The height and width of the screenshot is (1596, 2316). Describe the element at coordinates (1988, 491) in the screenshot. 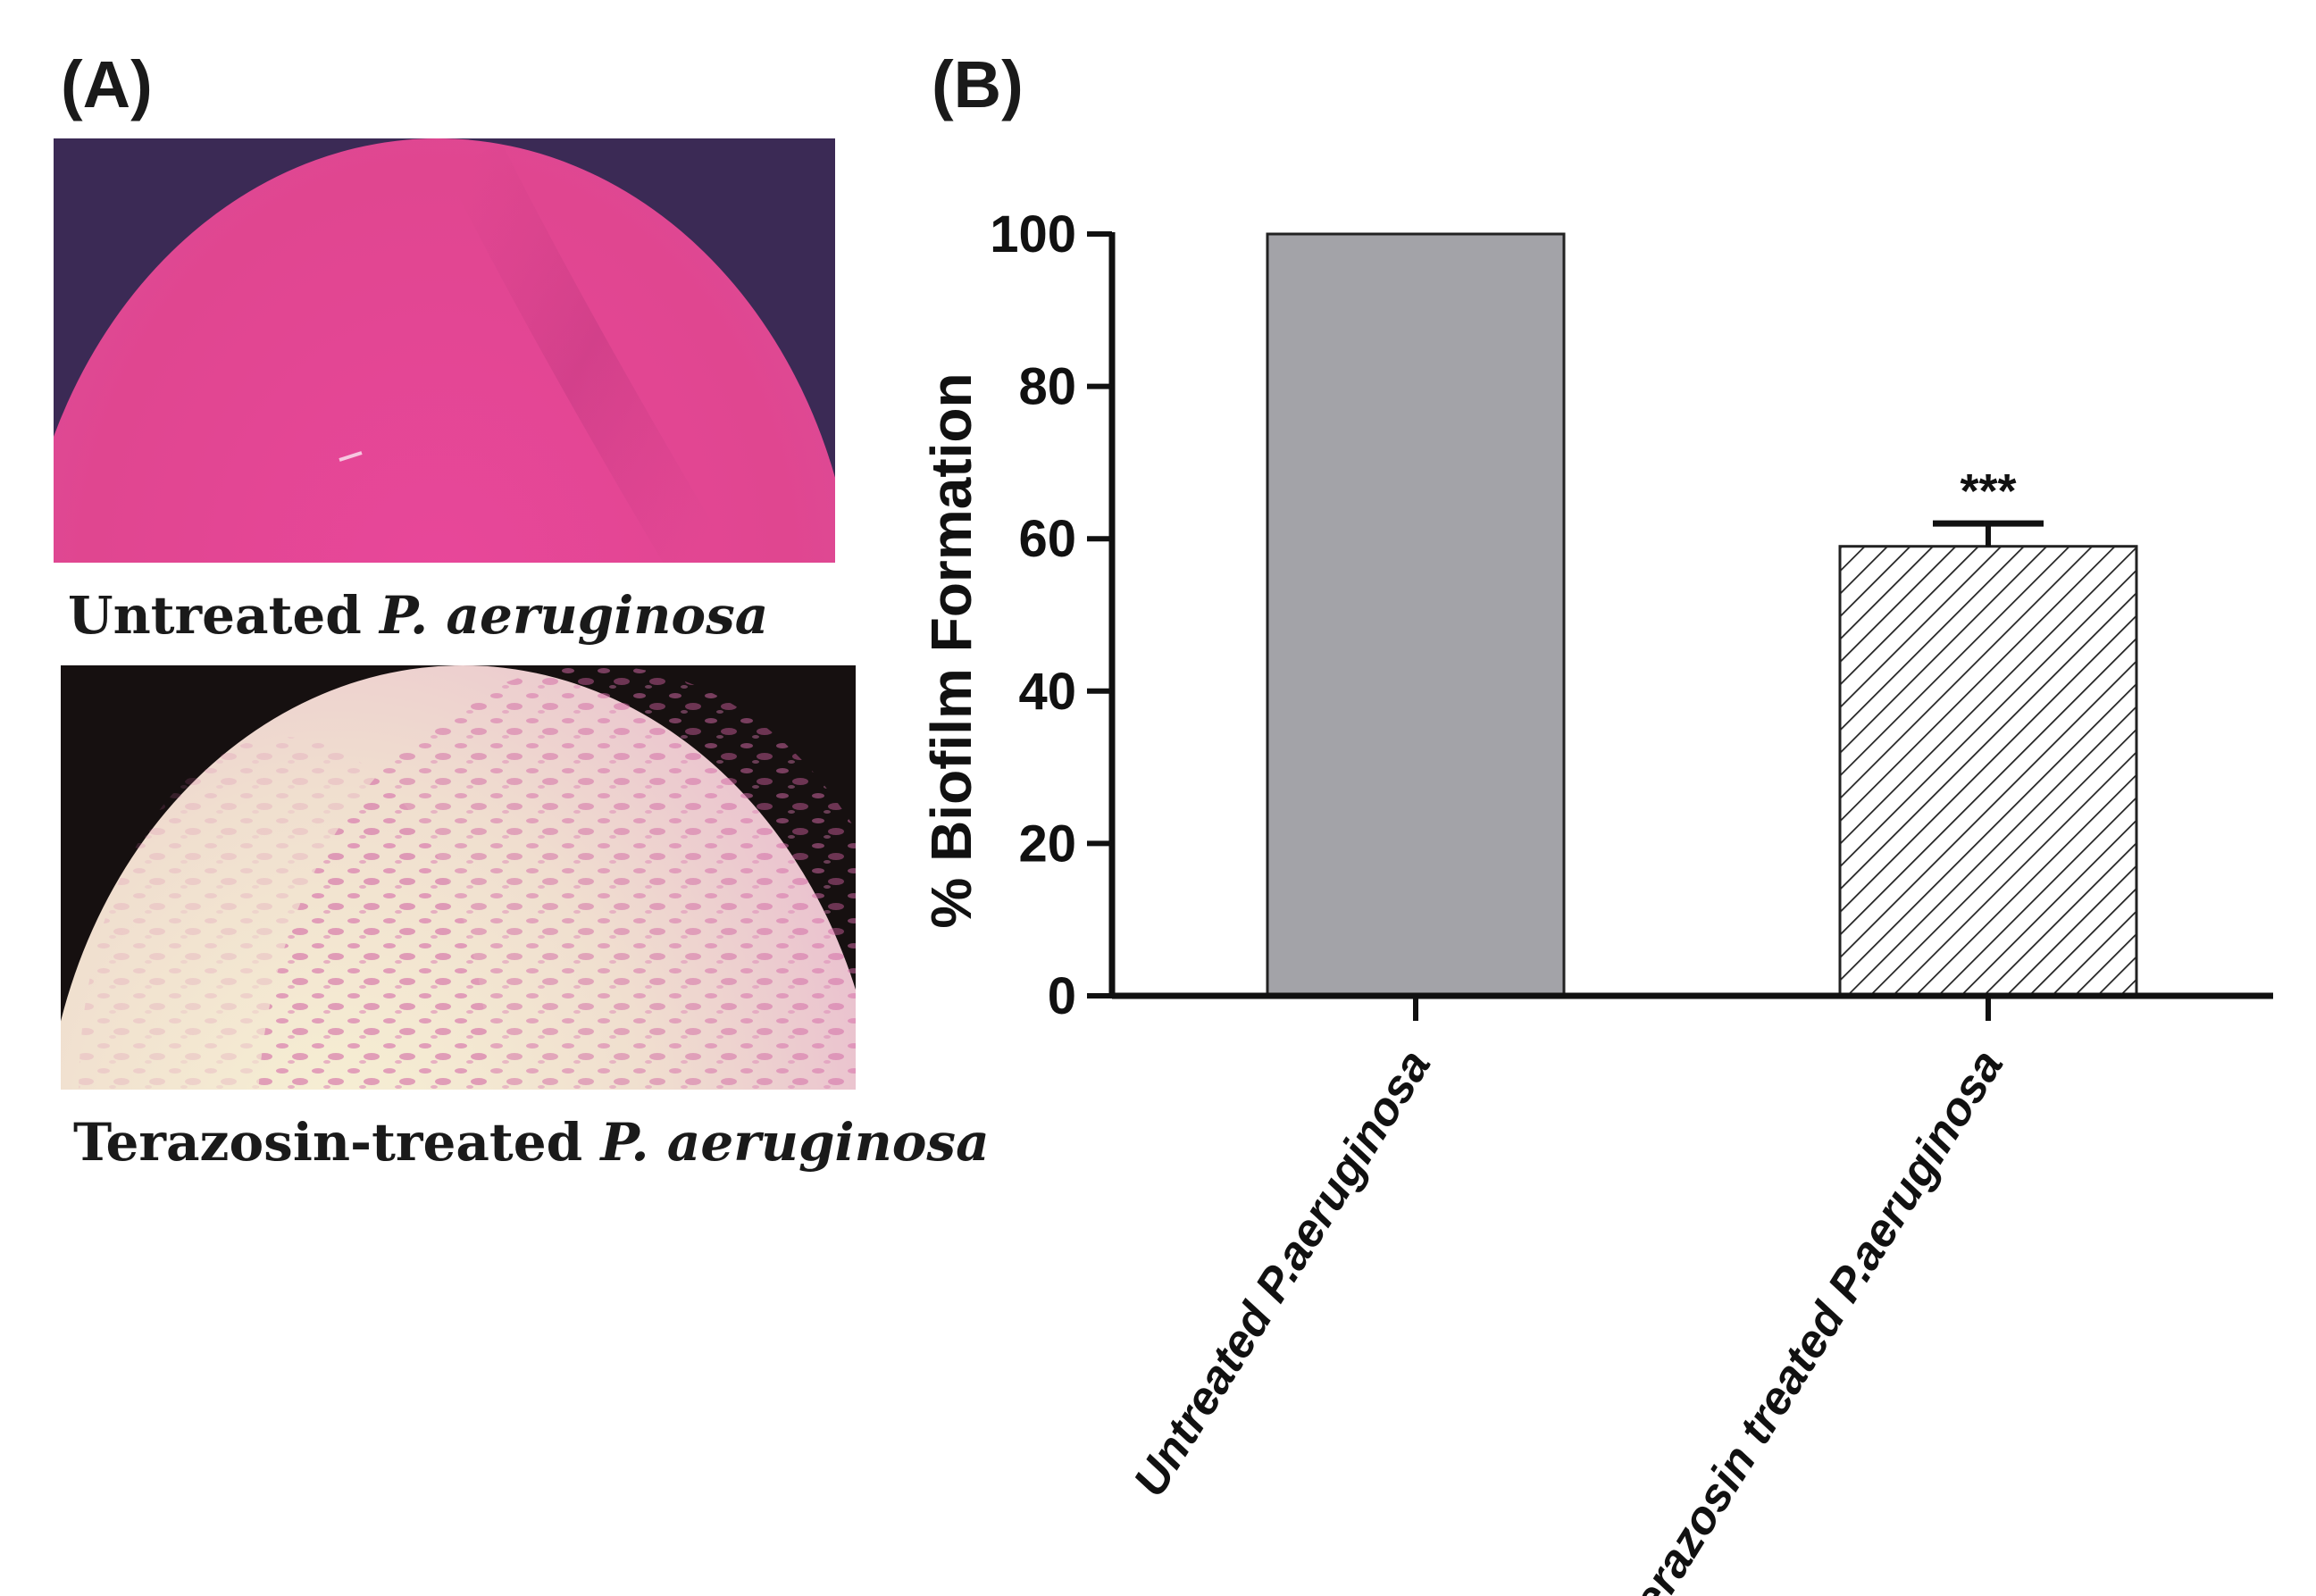

I see `significance-label-2: ***` at that location.